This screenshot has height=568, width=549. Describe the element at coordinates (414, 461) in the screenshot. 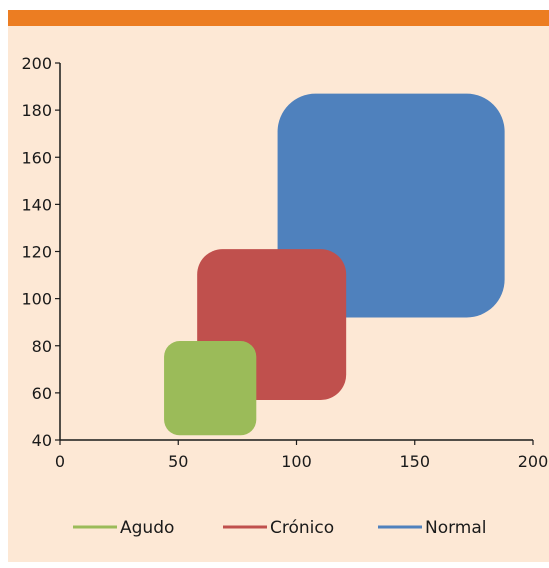

I see `x-tick-label: 150` at that location.